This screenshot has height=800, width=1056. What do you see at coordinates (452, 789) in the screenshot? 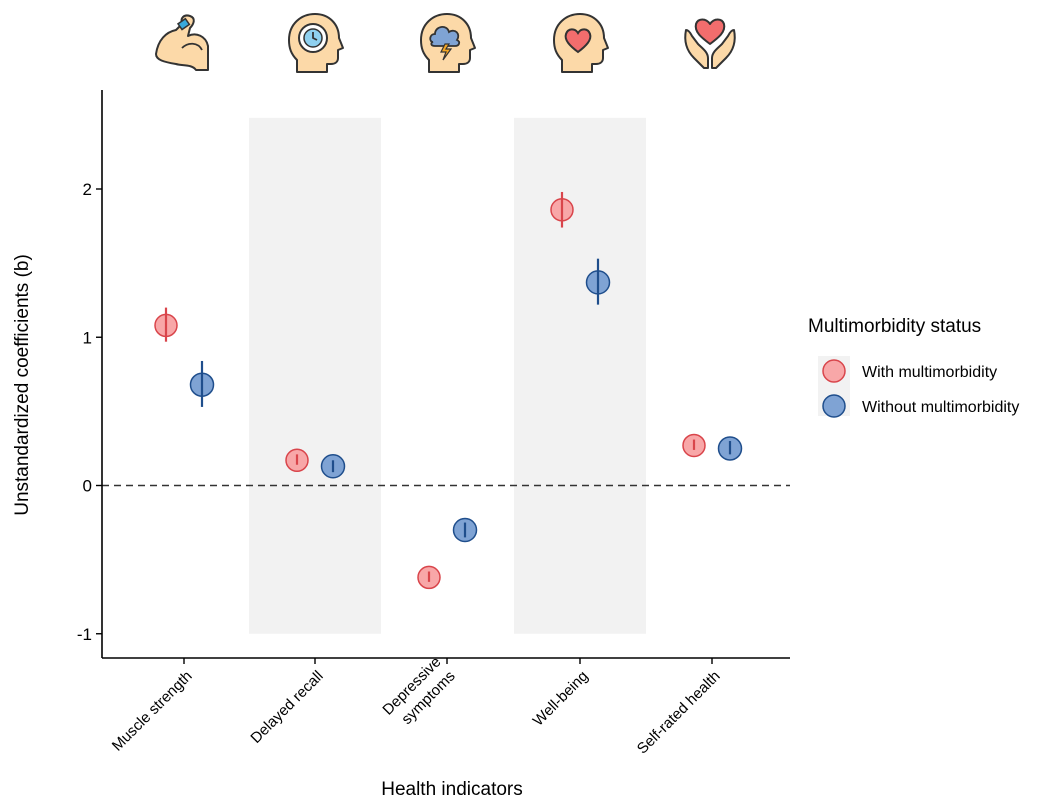
I see `x-axis-title: Health indicators` at bounding box center [452, 789].